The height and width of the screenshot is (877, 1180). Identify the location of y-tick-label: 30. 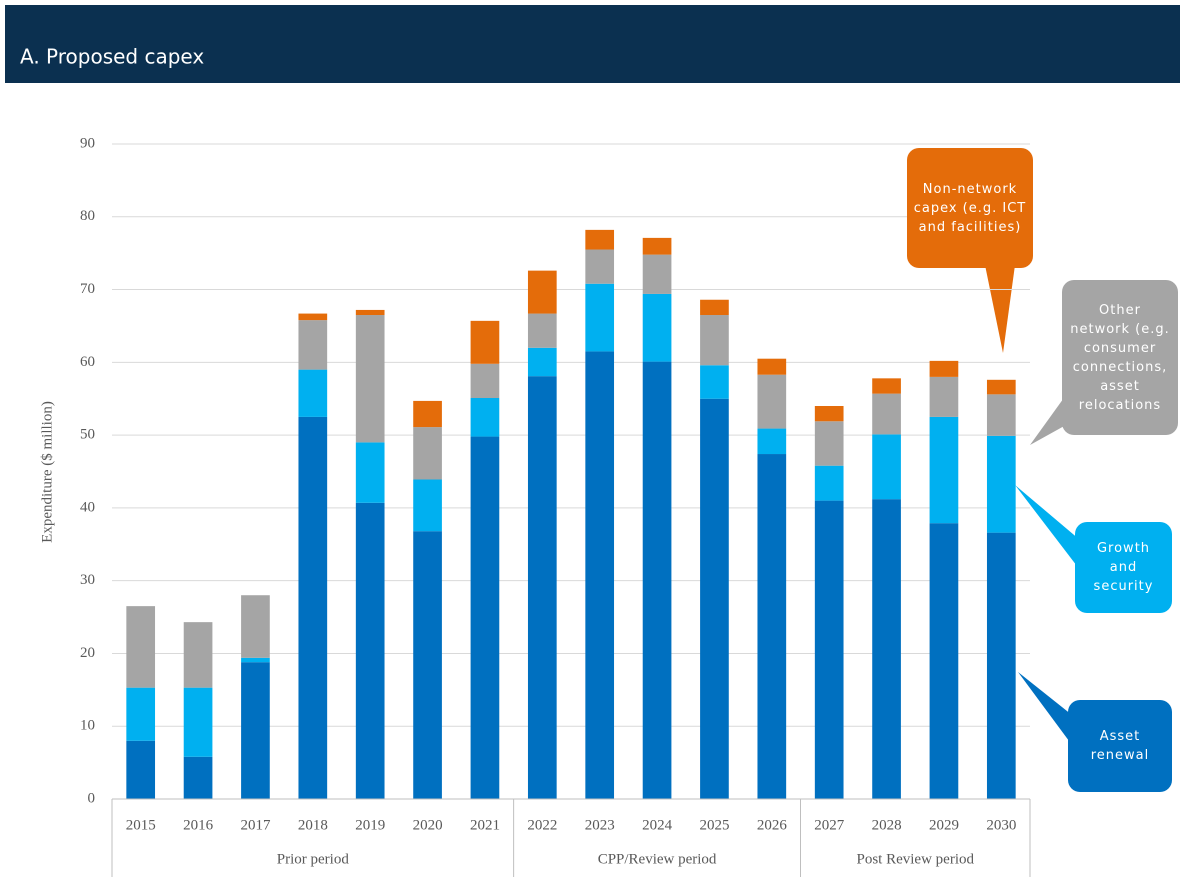
(87, 580).